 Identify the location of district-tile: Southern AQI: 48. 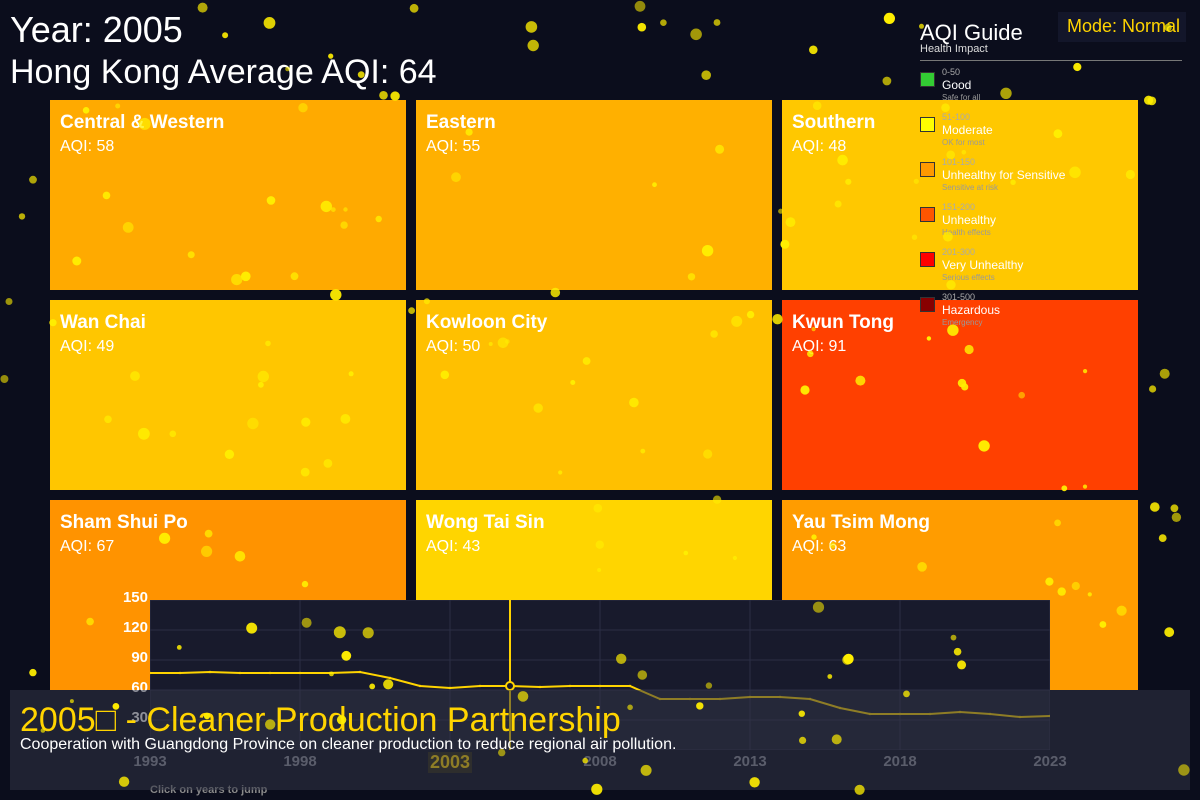
(960, 195).